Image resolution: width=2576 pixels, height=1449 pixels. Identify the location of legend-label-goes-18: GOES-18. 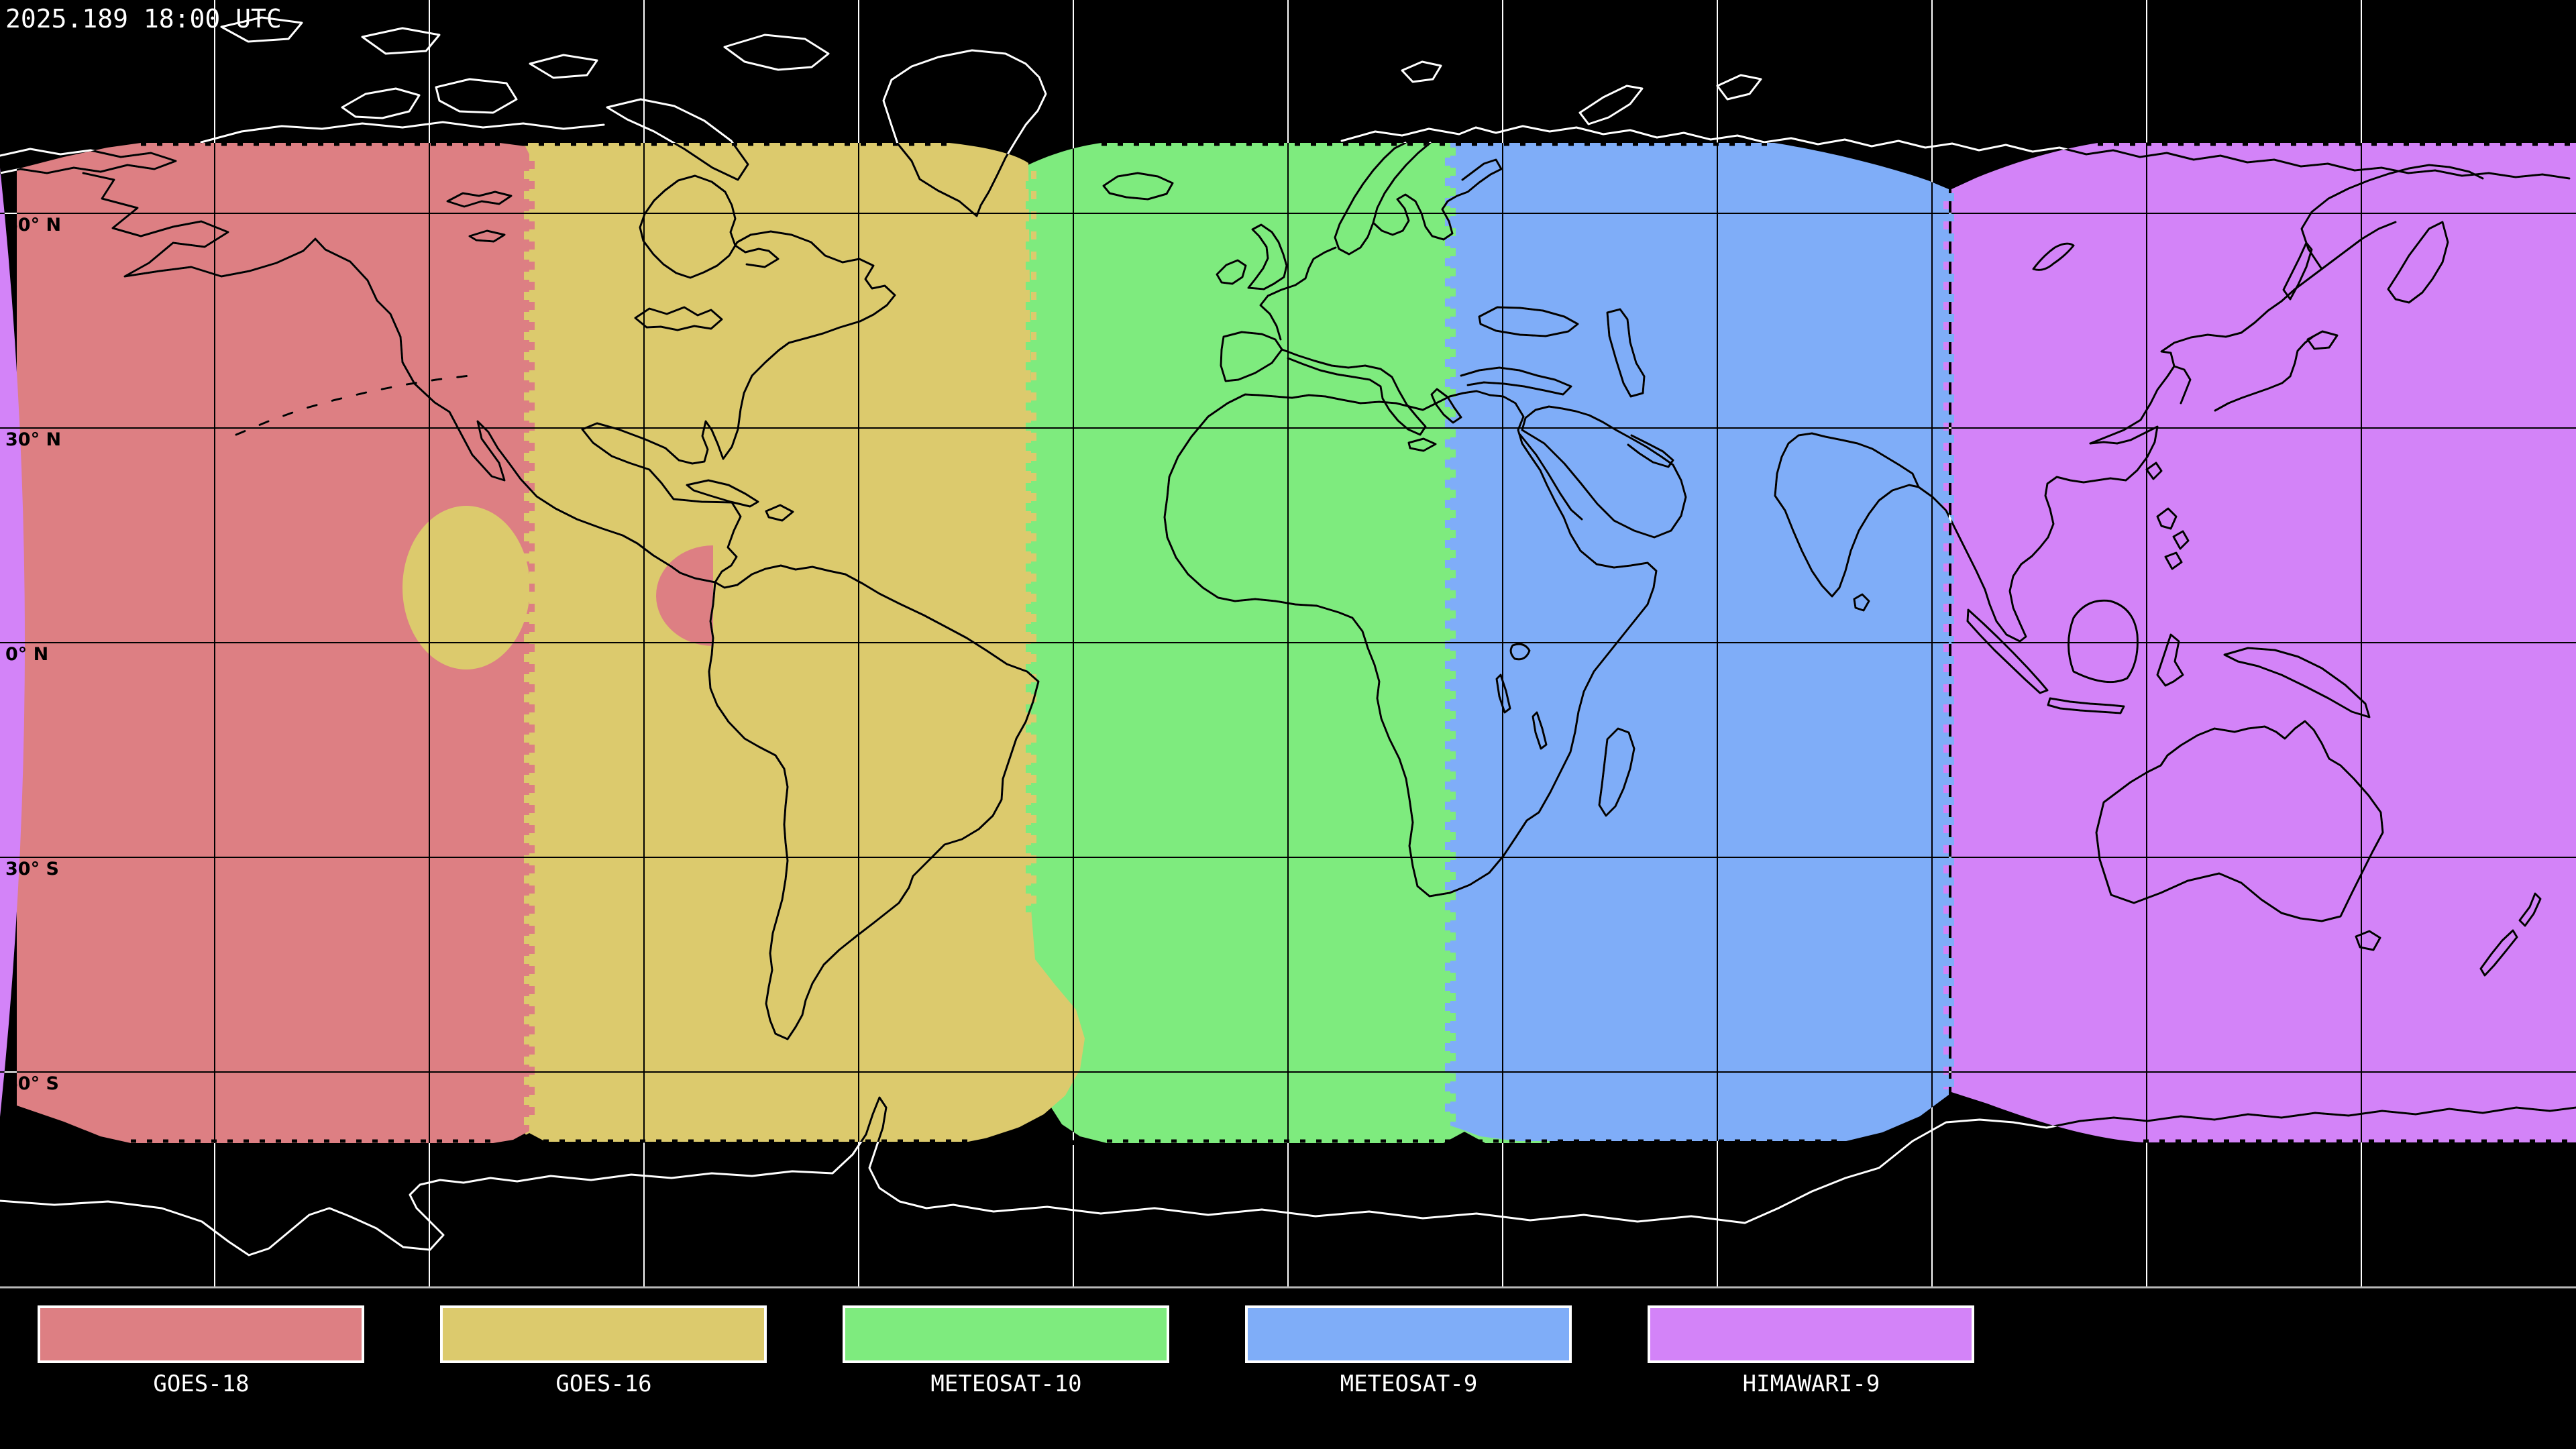
(201, 1384).